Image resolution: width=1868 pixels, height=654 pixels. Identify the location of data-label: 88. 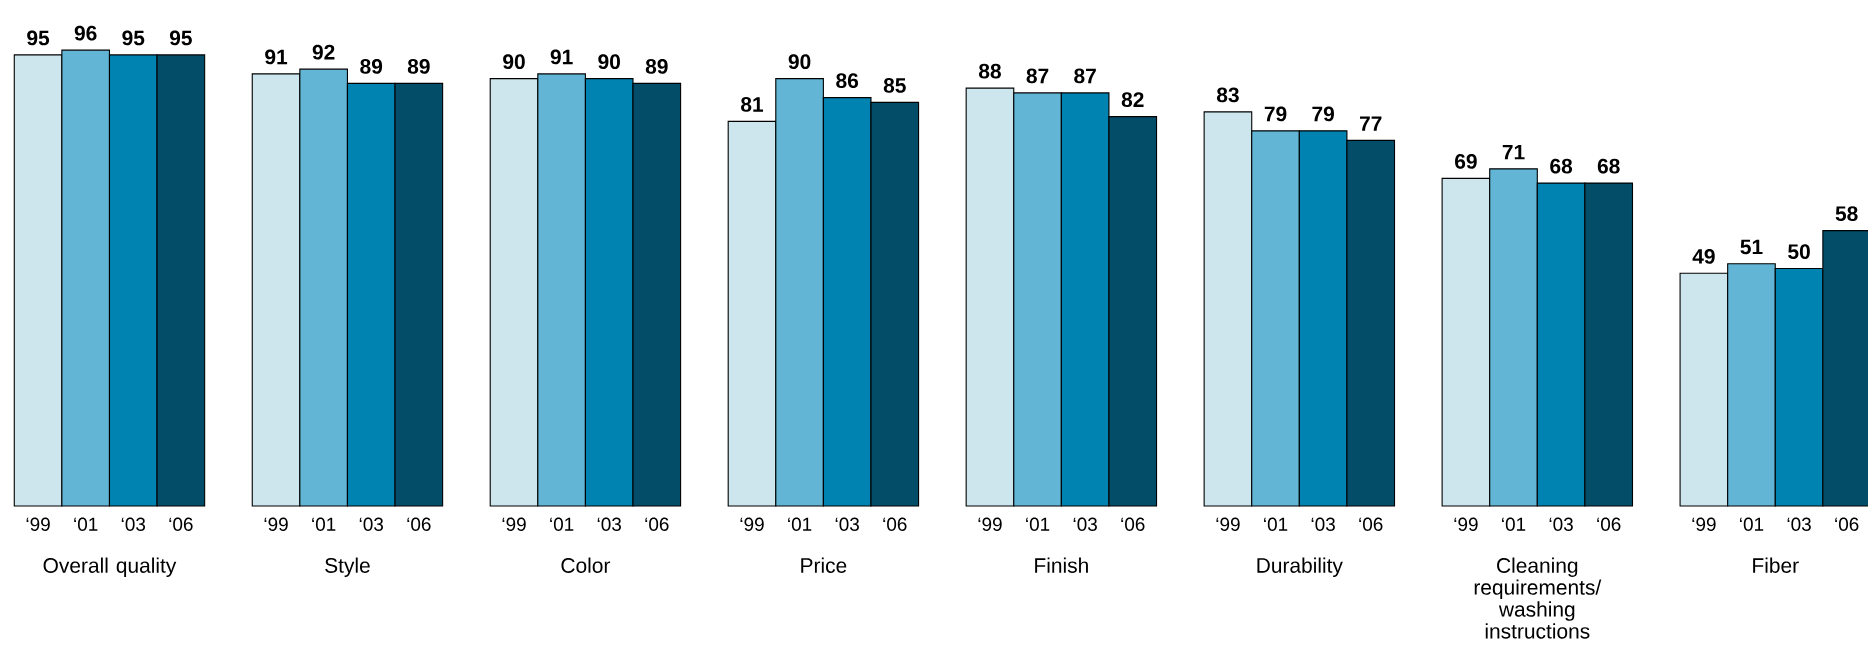
(989, 71).